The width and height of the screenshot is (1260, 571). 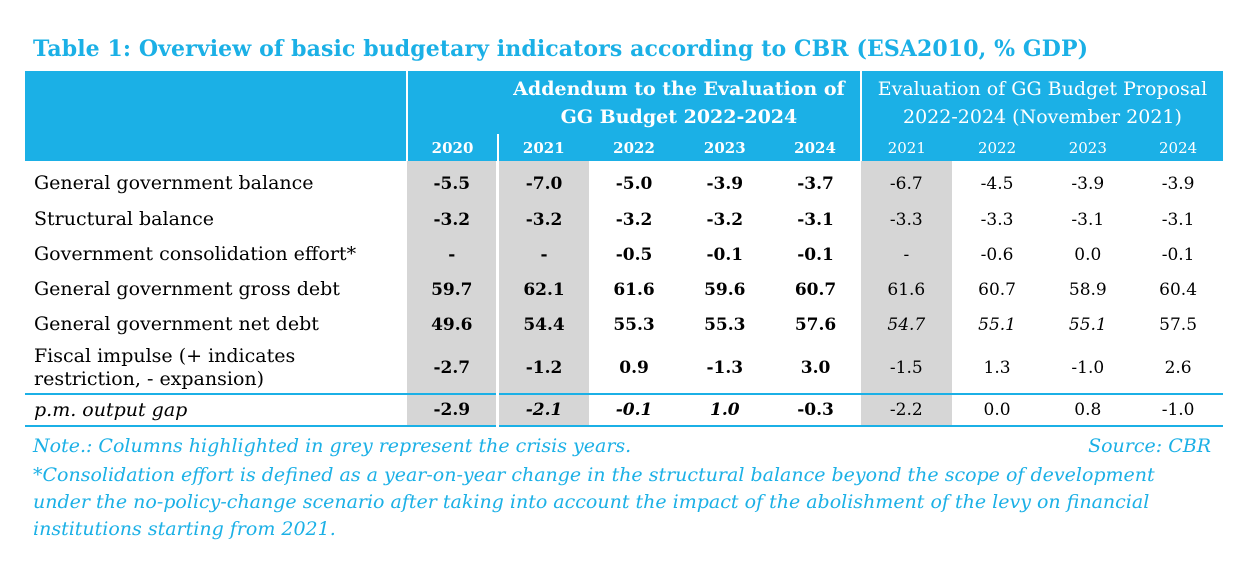 What do you see at coordinates (124, 219) in the screenshot?
I see `row-label: Structural balance` at bounding box center [124, 219].